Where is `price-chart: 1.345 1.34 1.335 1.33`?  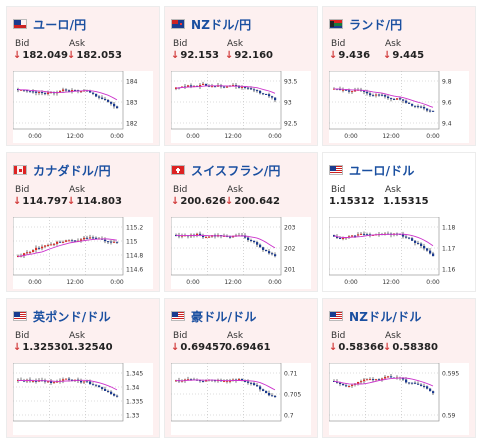 price-chart: 1.345 1.34 1.335 1.33 is located at coordinates (83, 399).